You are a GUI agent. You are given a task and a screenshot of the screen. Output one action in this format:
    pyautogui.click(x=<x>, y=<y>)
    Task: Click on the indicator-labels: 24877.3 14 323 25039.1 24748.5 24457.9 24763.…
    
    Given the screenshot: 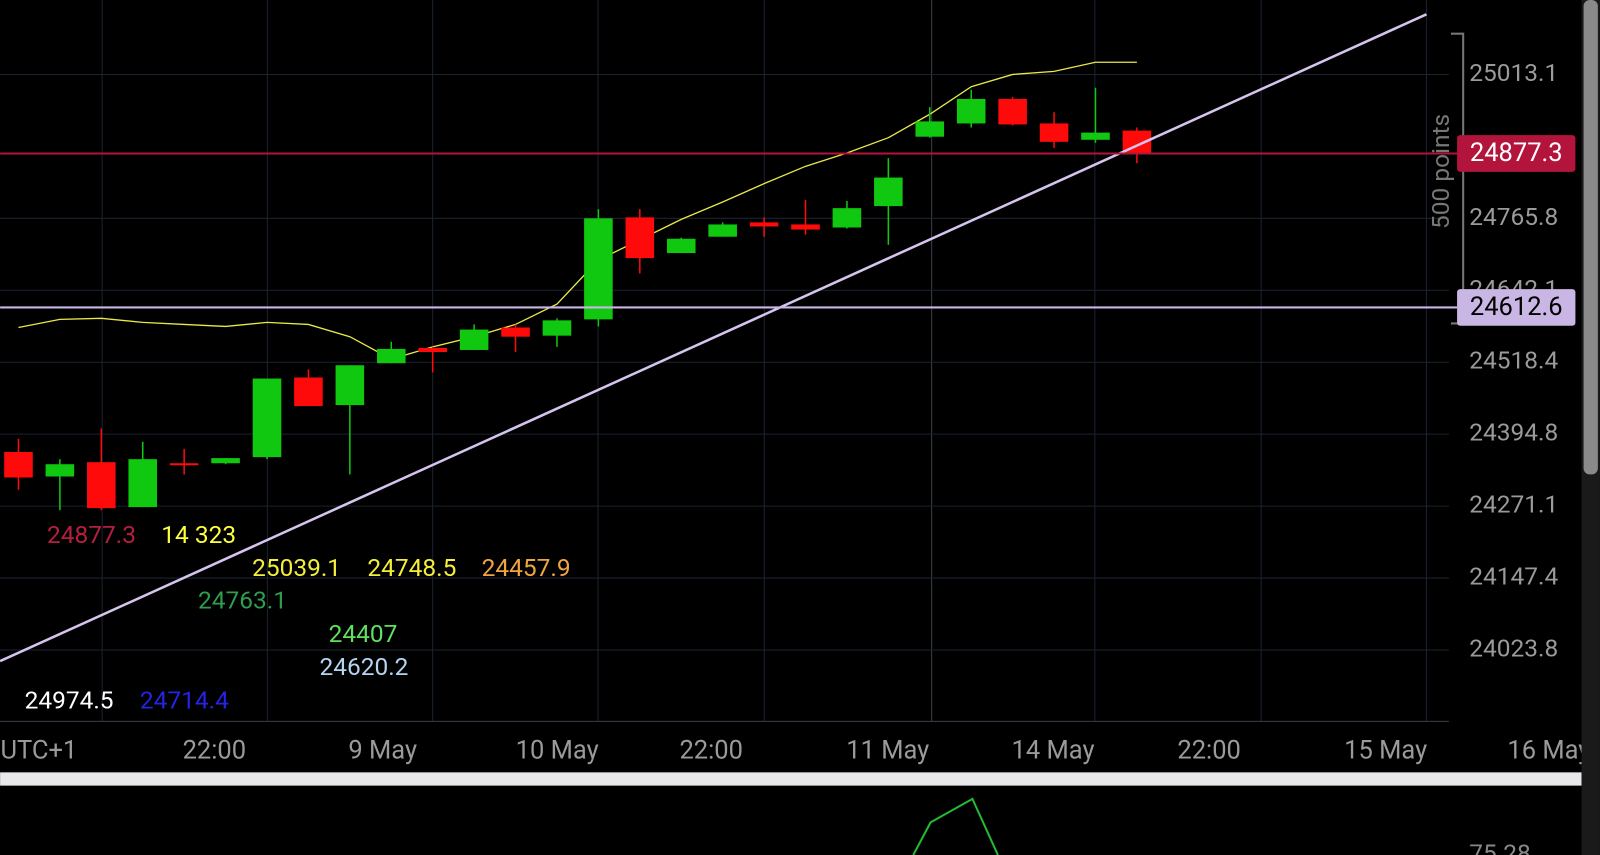 What is the action you would take?
    pyautogui.click(x=298, y=617)
    